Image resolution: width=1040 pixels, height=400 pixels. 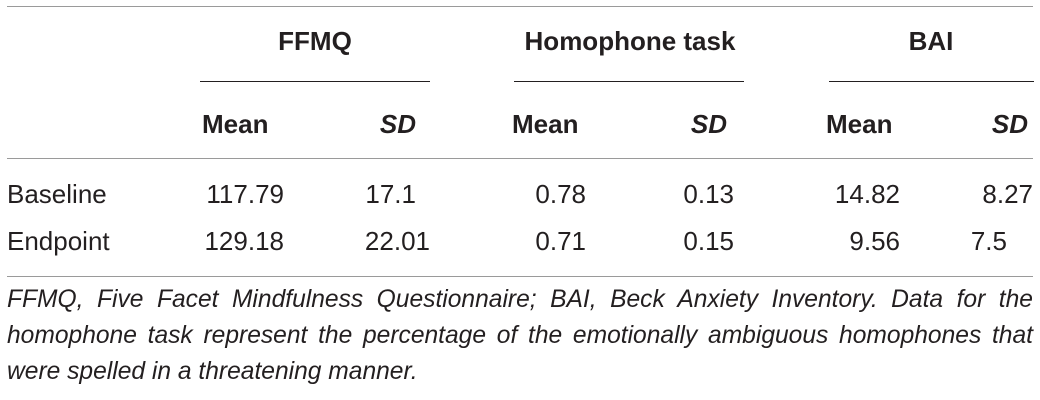 What do you see at coordinates (244, 241) in the screenshot?
I see `table-cell: 129.18` at bounding box center [244, 241].